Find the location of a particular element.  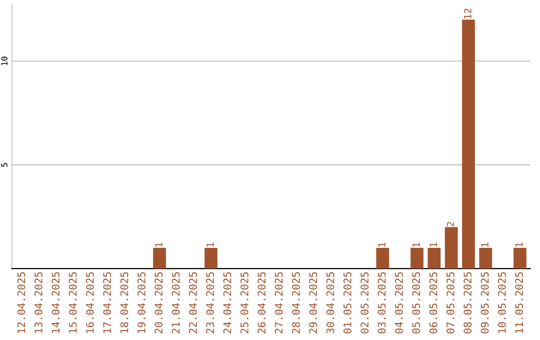

x-tick-label: 03.05.2025 is located at coordinates (382, 303).